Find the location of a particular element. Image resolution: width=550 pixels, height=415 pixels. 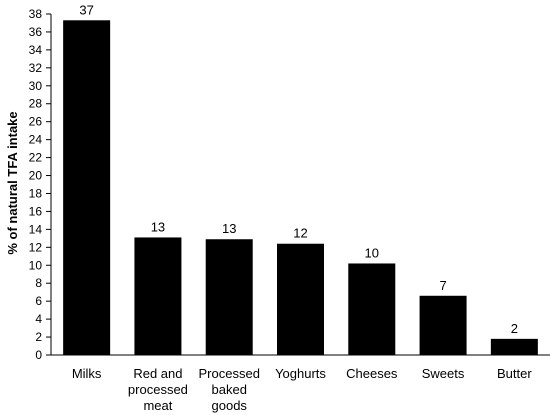

category-label: Red and is located at coordinates (157, 373).